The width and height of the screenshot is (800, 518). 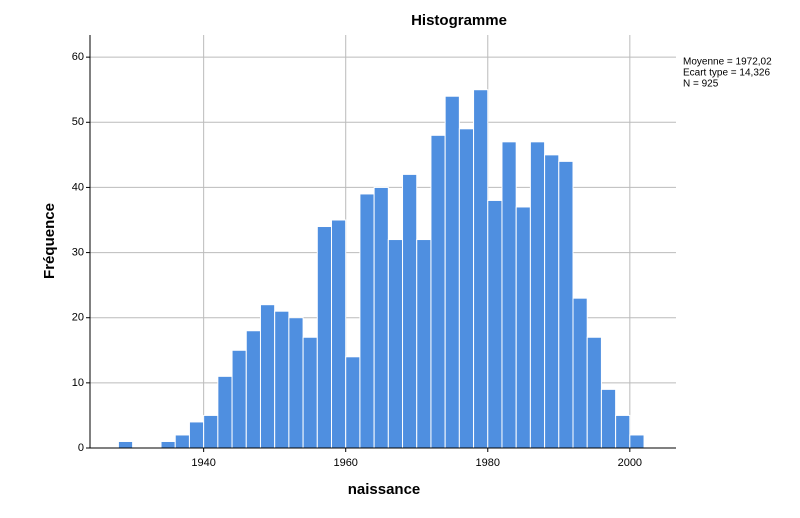 I want to click on x-tick-label: 1940, so click(x=203, y=463).